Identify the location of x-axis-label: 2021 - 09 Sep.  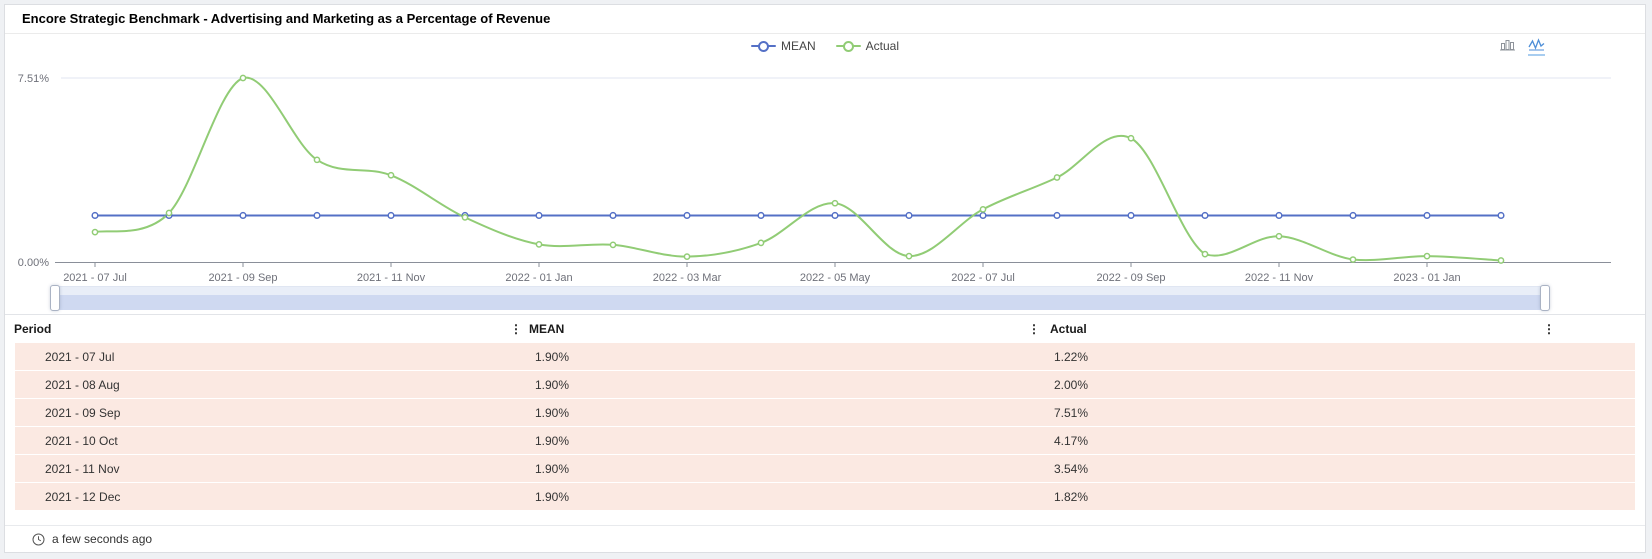
(242, 278).